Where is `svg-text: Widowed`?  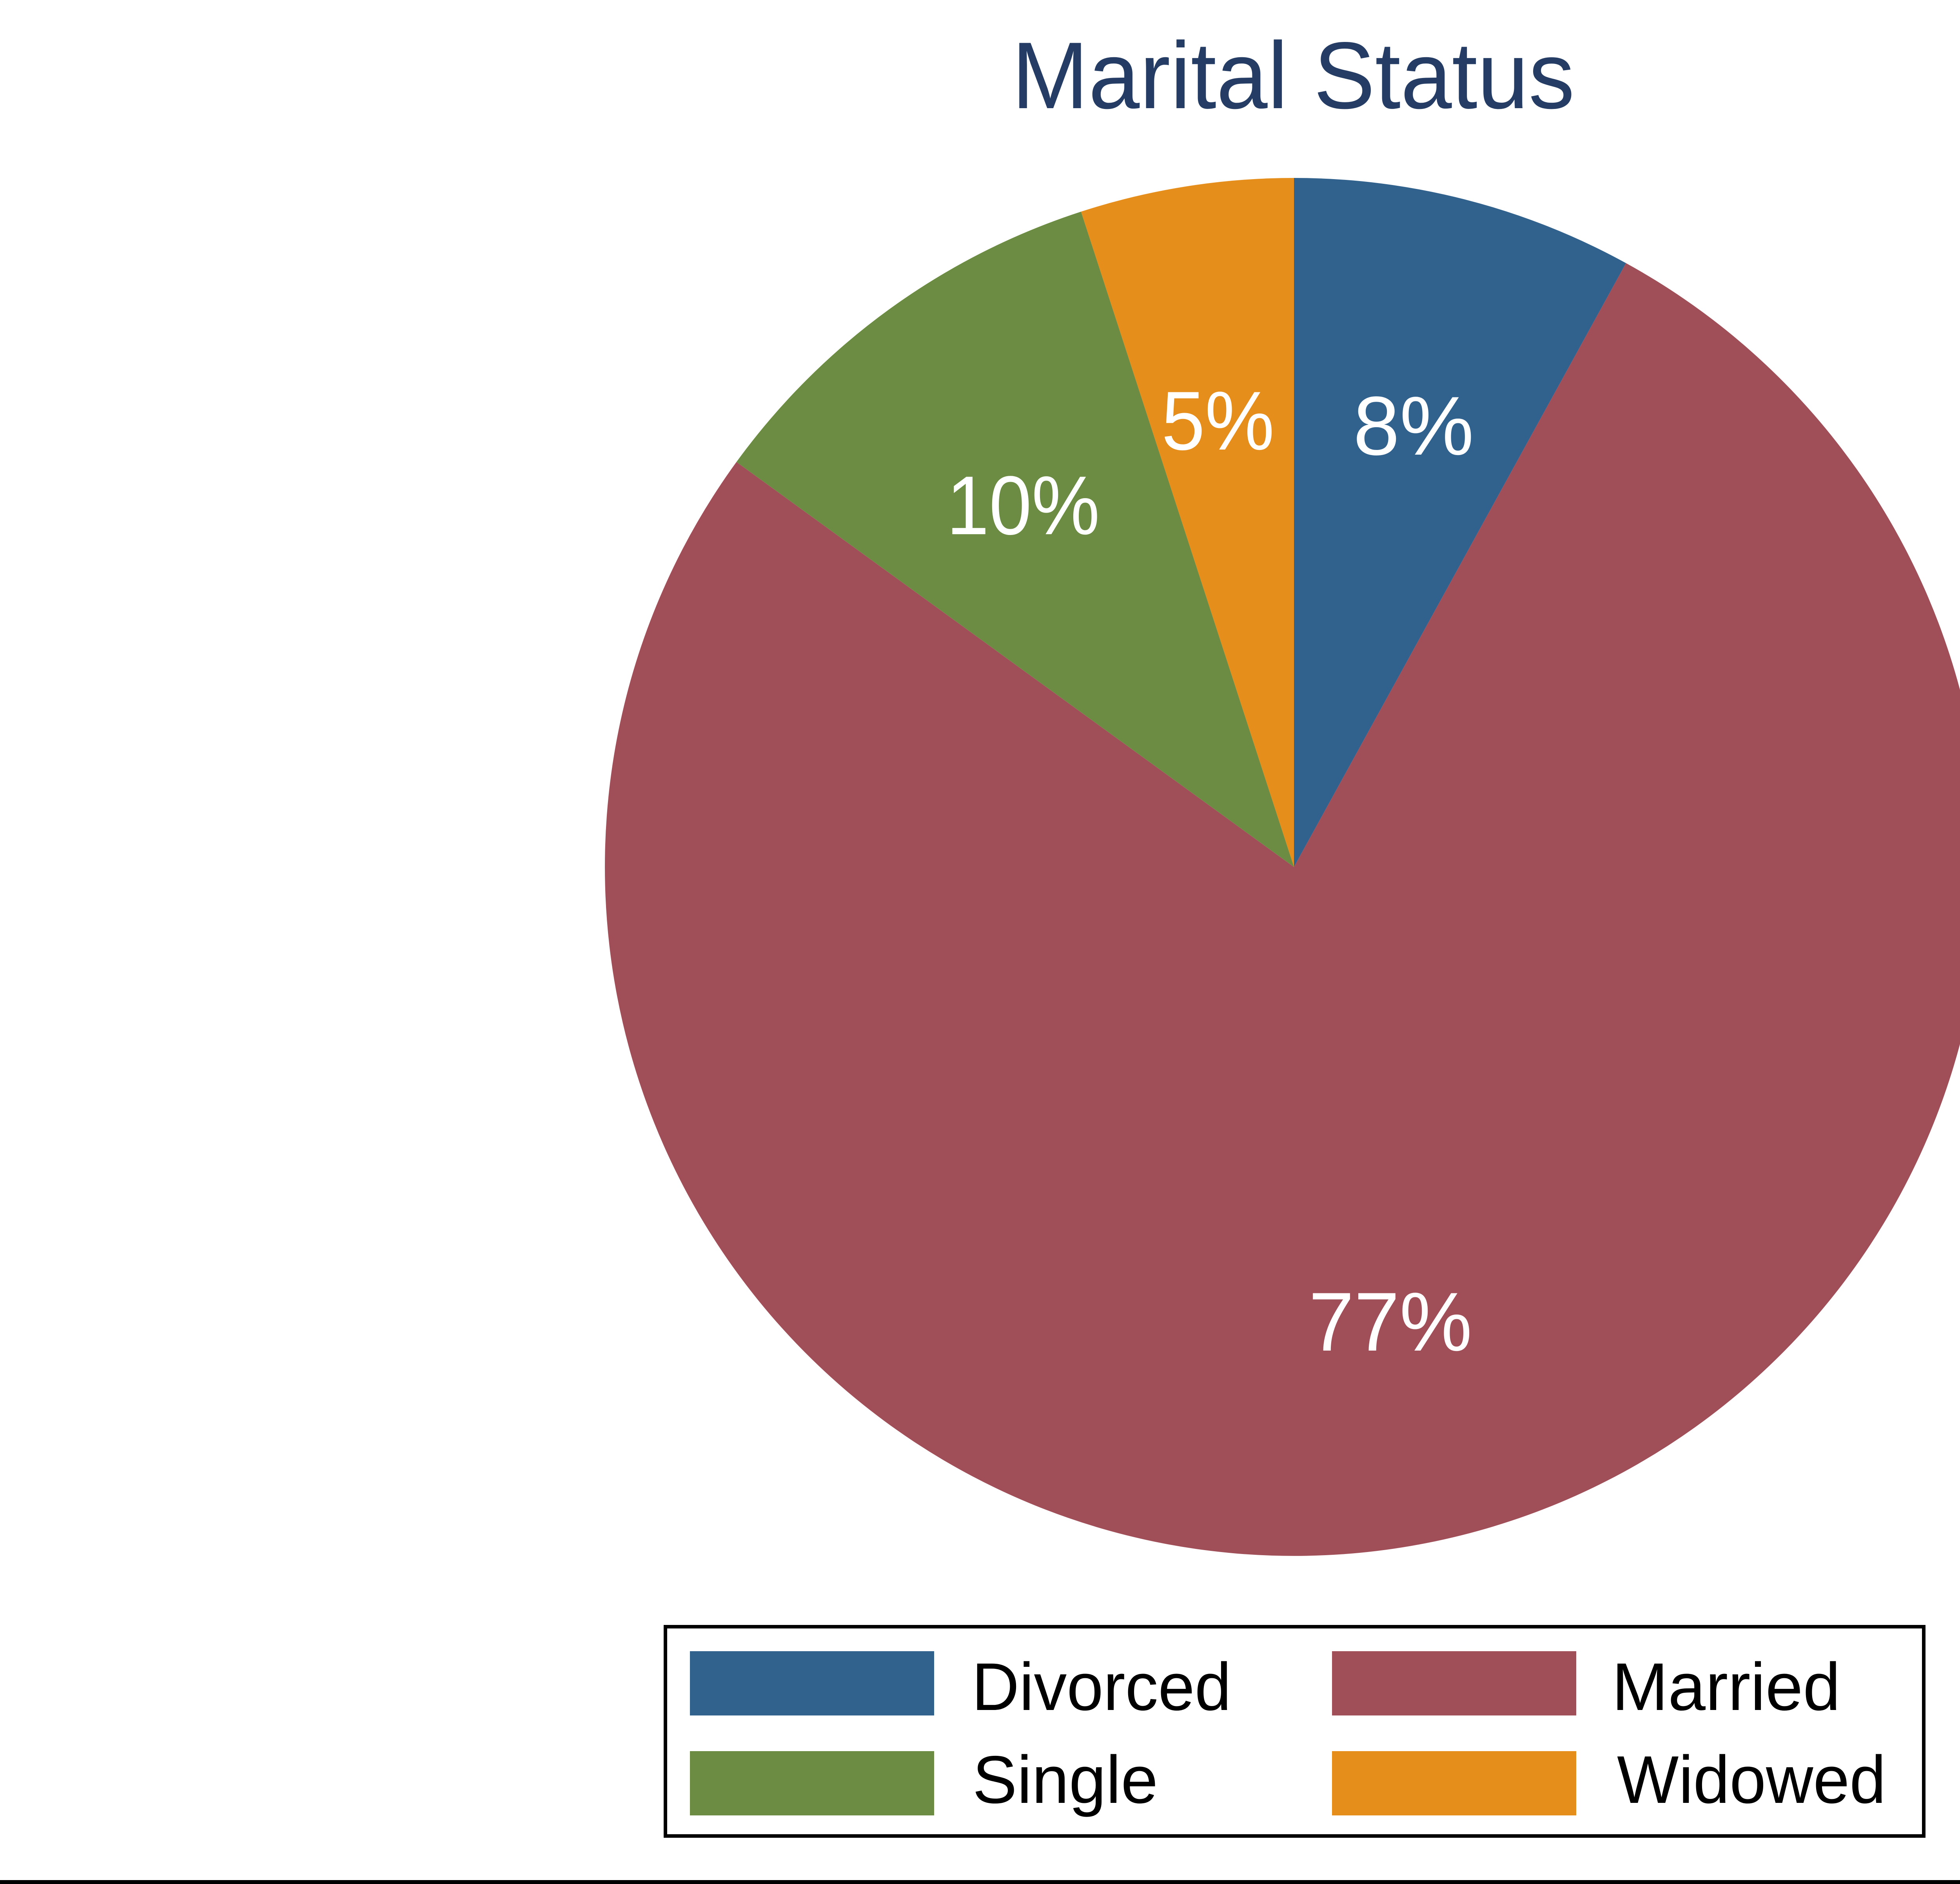 svg-text: Widowed is located at coordinates (1752, 1779).